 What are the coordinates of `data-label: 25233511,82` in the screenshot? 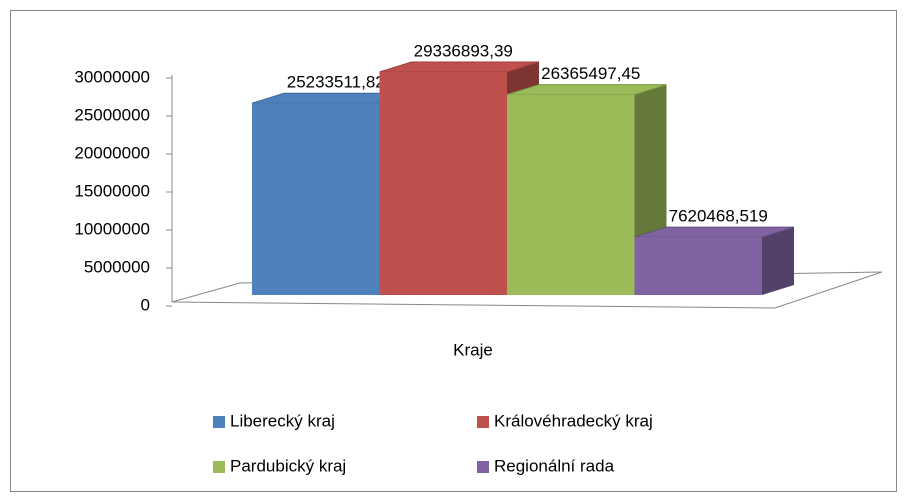 It's located at (336, 82).